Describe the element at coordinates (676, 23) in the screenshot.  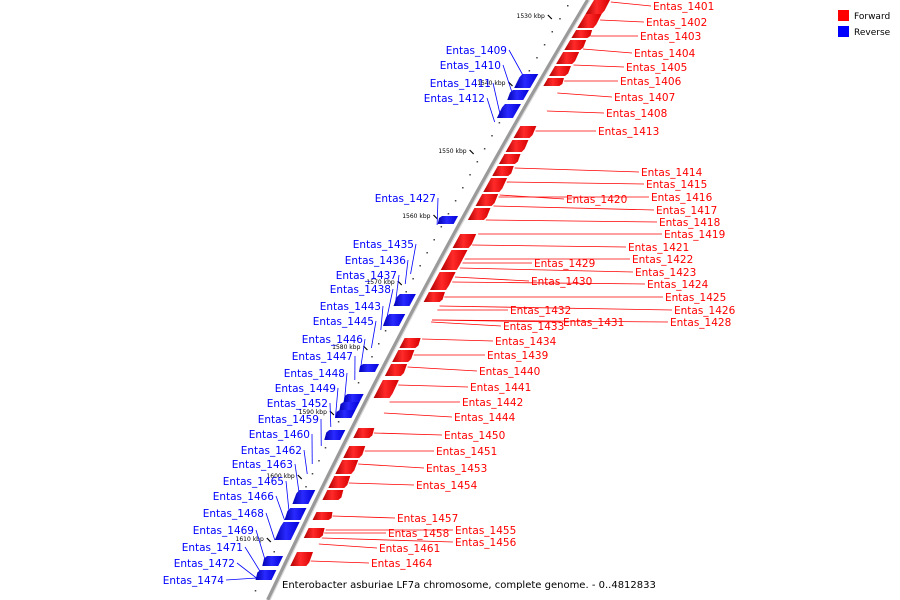
I see `forward-gene-label: Entas_1402` at that location.